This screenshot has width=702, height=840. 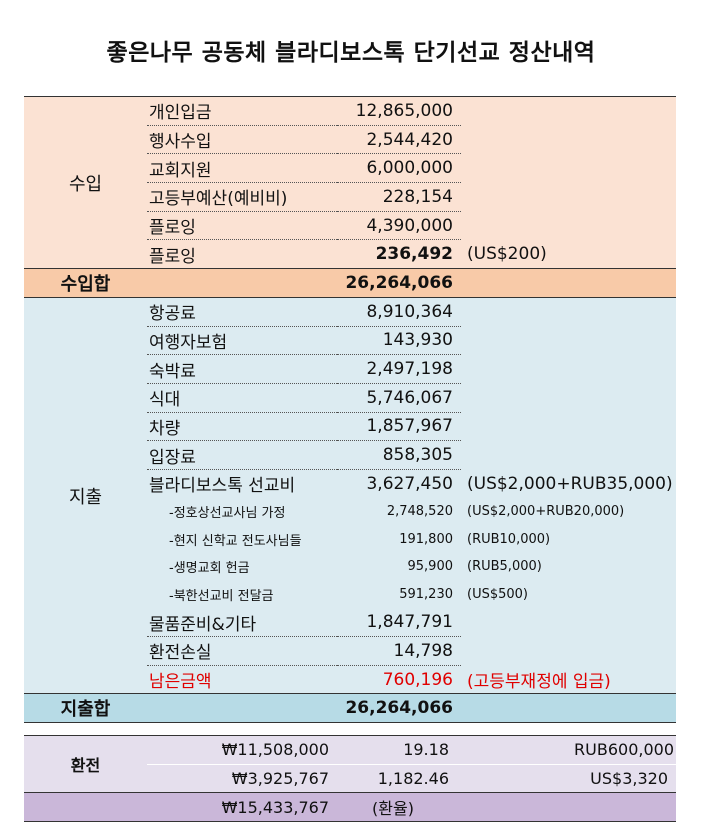 What do you see at coordinates (242, 539) in the screenshot?
I see `expense-sub-name: -현지 신학교 전도사님들` at bounding box center [242, 539].